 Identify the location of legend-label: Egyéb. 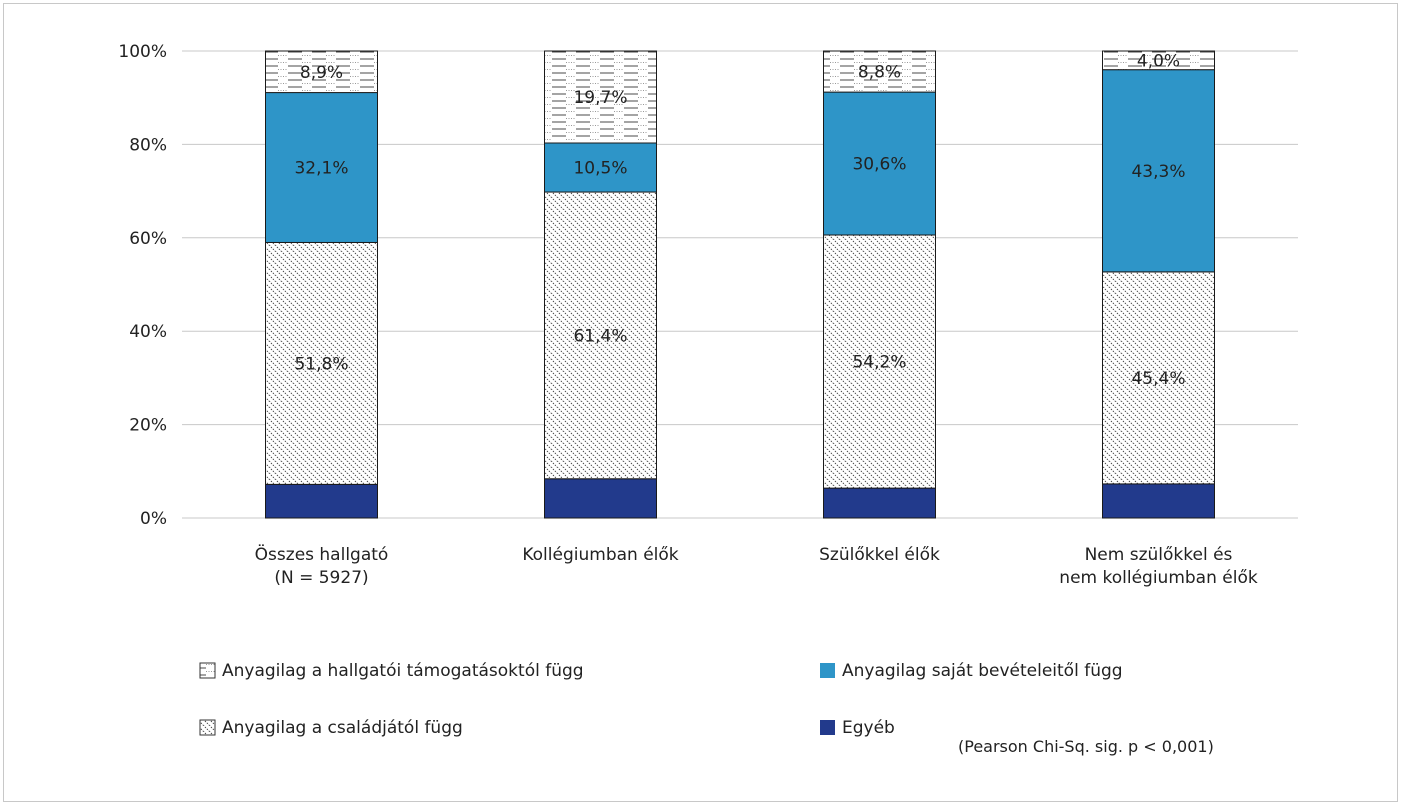
(868, 728).